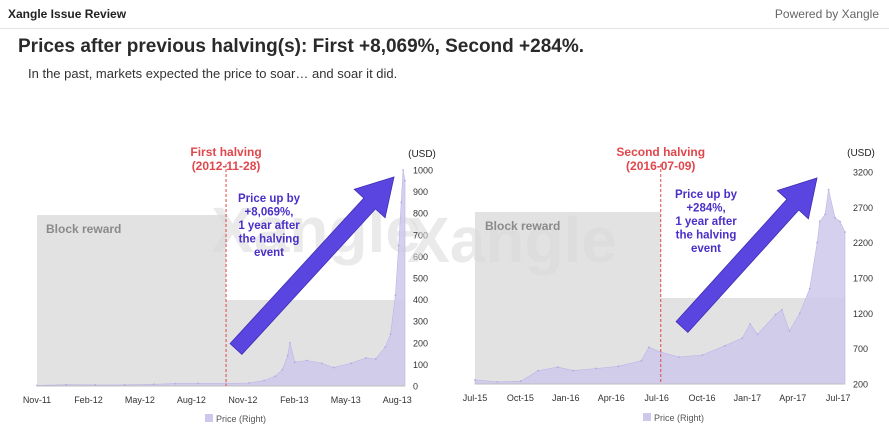  Describe the element at coordinates (863, 208) in the screenshot. I see `y-tick-label: 2700` at that location.